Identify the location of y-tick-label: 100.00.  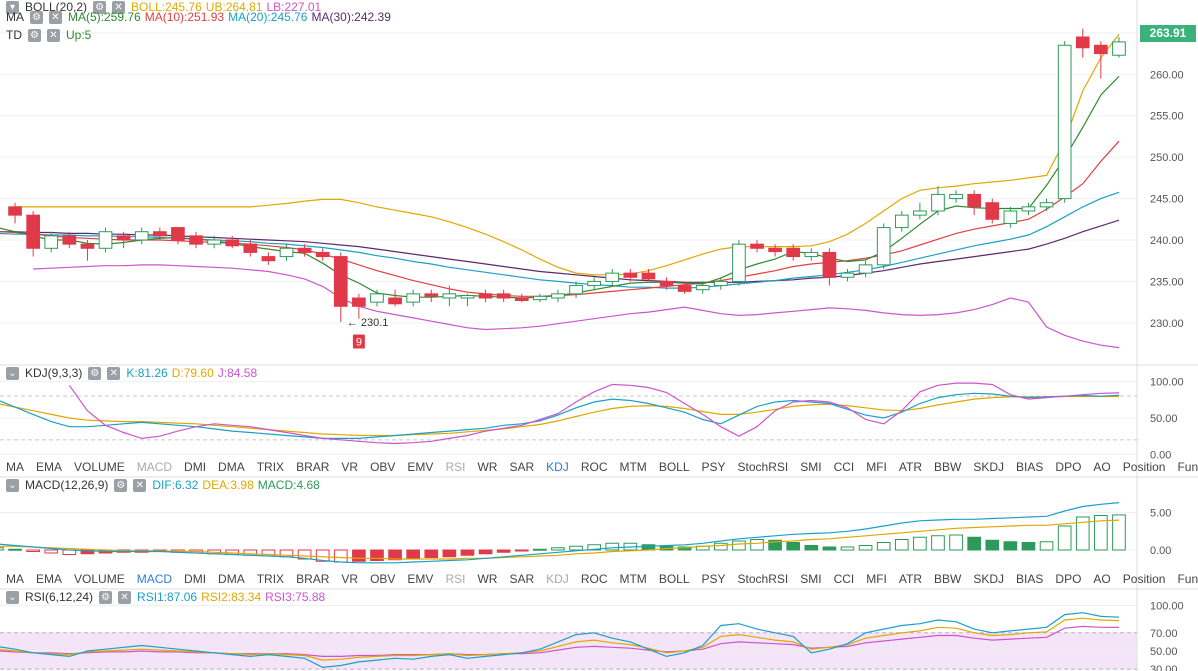
(1167, 383).